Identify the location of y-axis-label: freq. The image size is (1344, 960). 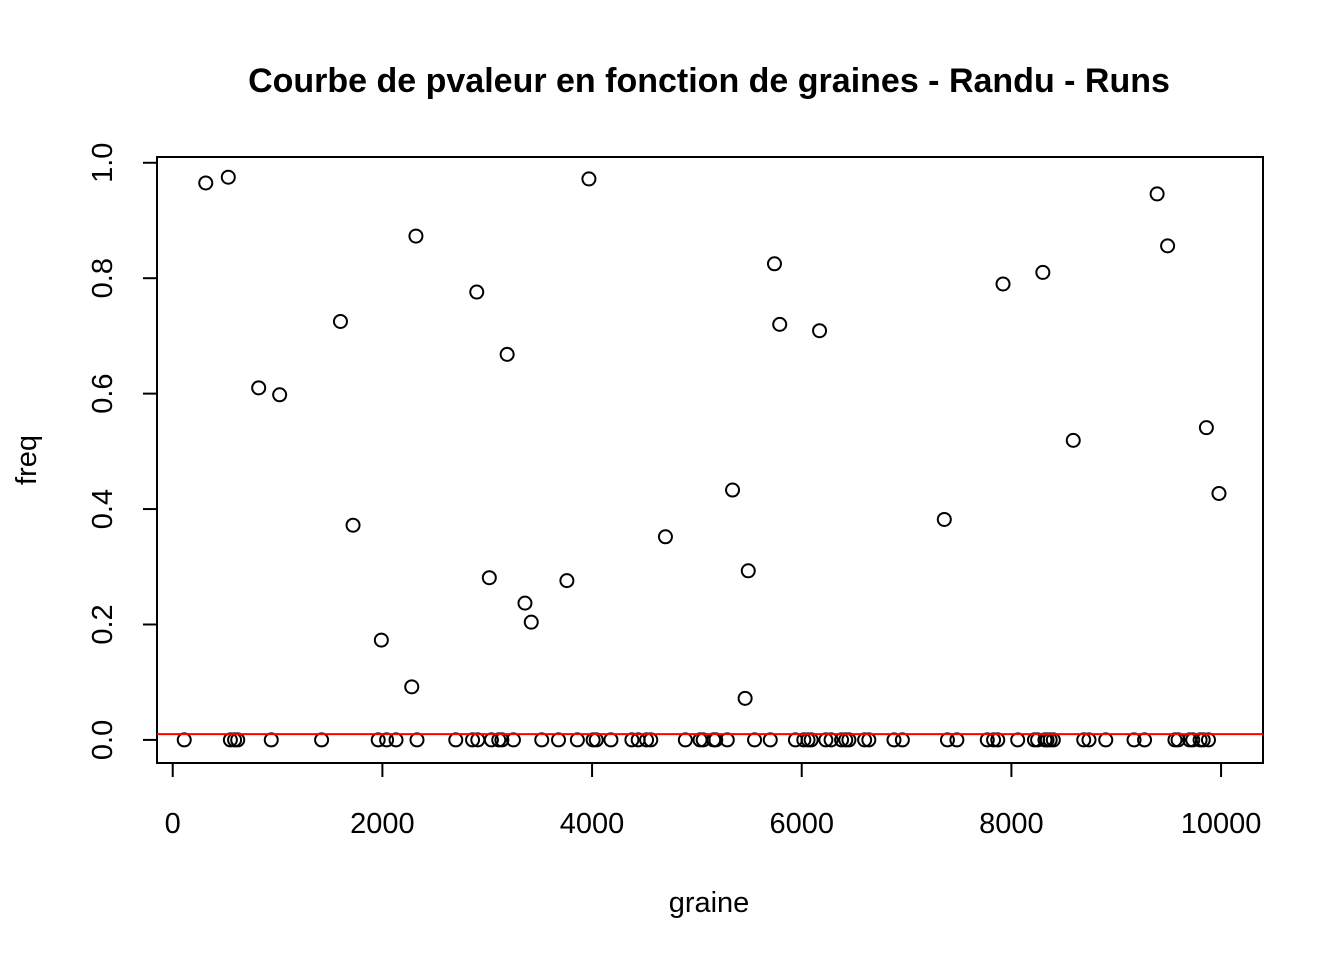
(27, 460).